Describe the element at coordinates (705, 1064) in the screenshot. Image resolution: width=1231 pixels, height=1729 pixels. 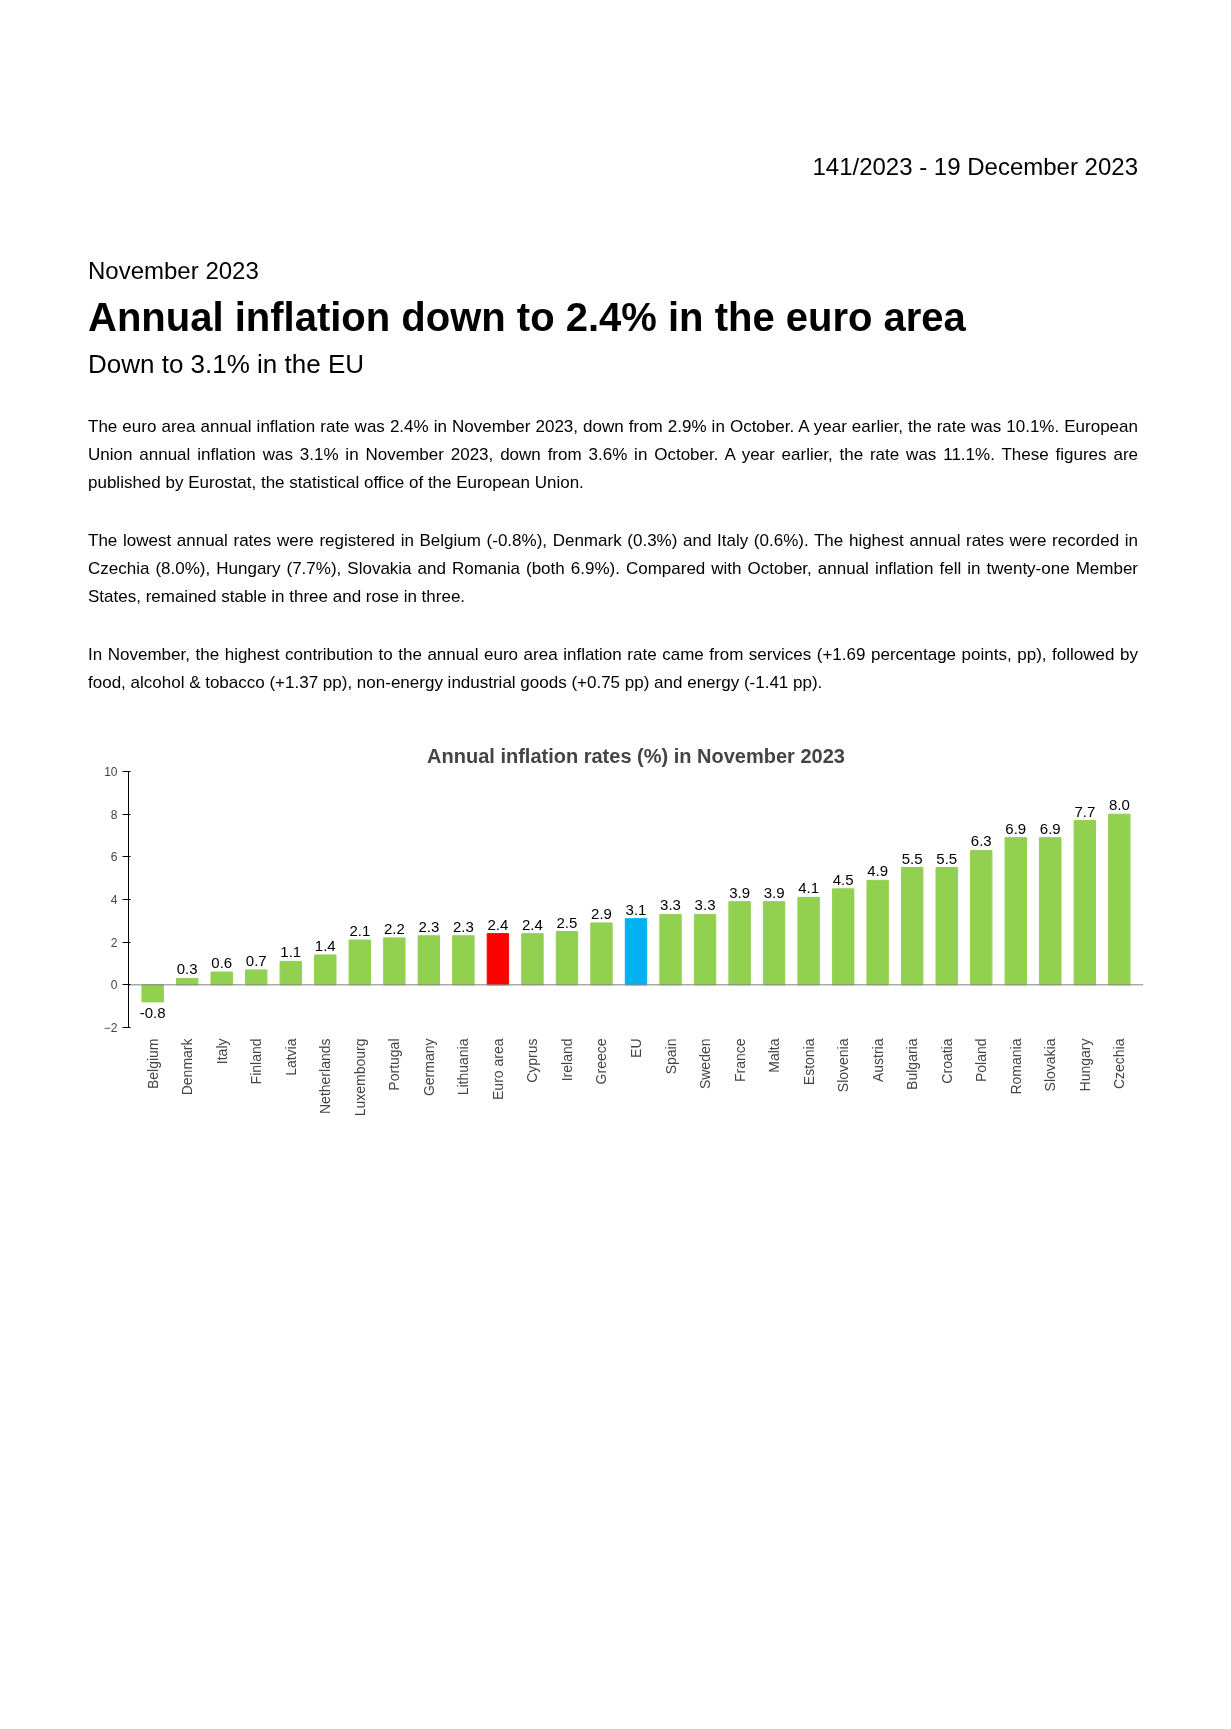
I see `x-tick-label: Sweden` at that location.